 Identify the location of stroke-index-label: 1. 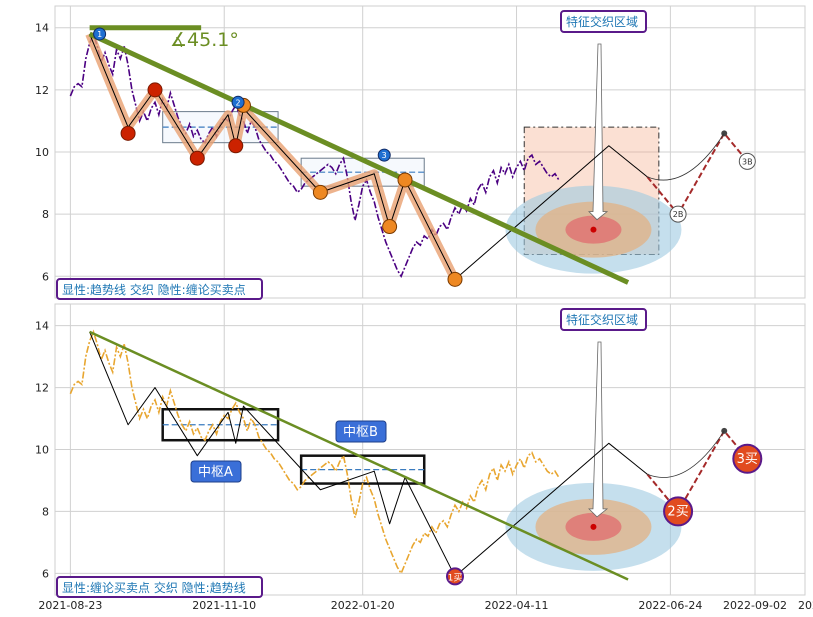
(99, 34).